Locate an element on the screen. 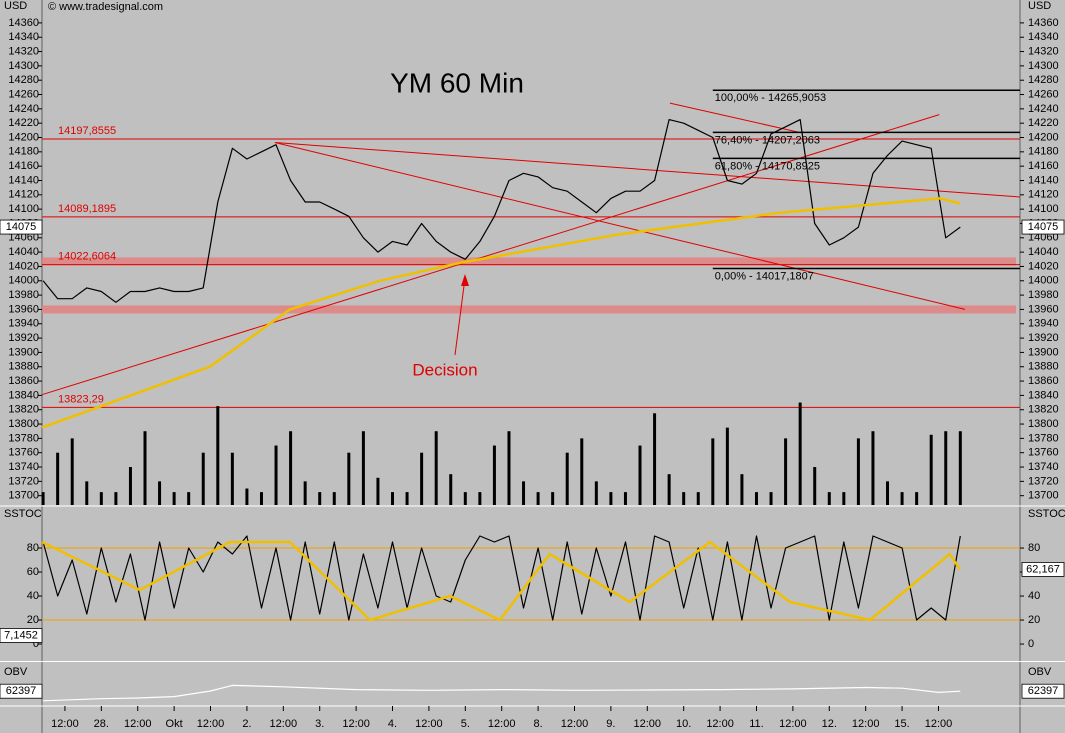  y-tick-label: 13700 is located at coordinates (23, 496).